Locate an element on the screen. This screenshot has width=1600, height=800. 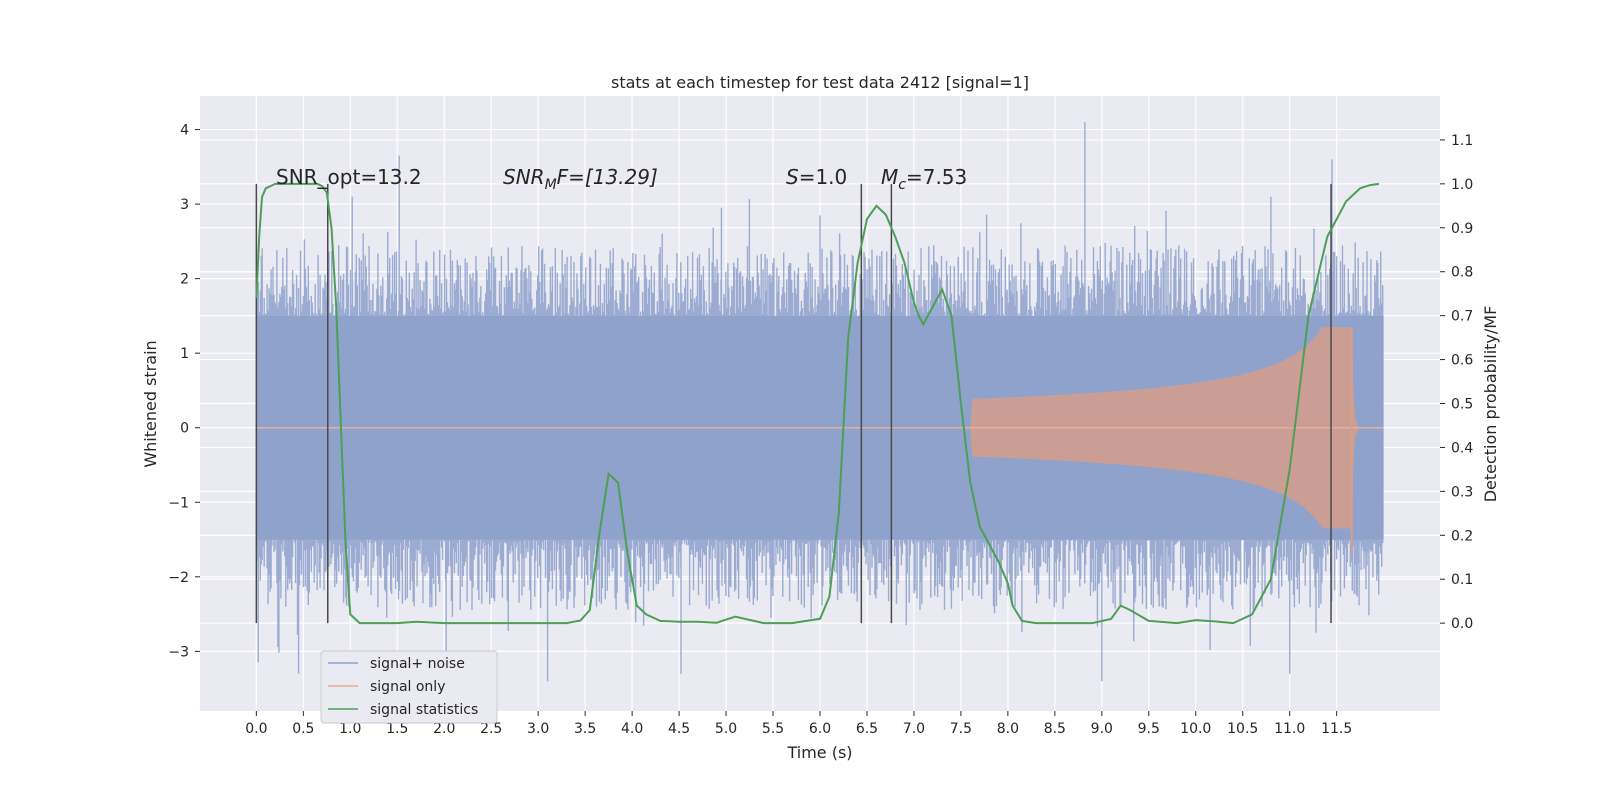
x-tick-label: 10.0 is located at coordinates (1195, 729).